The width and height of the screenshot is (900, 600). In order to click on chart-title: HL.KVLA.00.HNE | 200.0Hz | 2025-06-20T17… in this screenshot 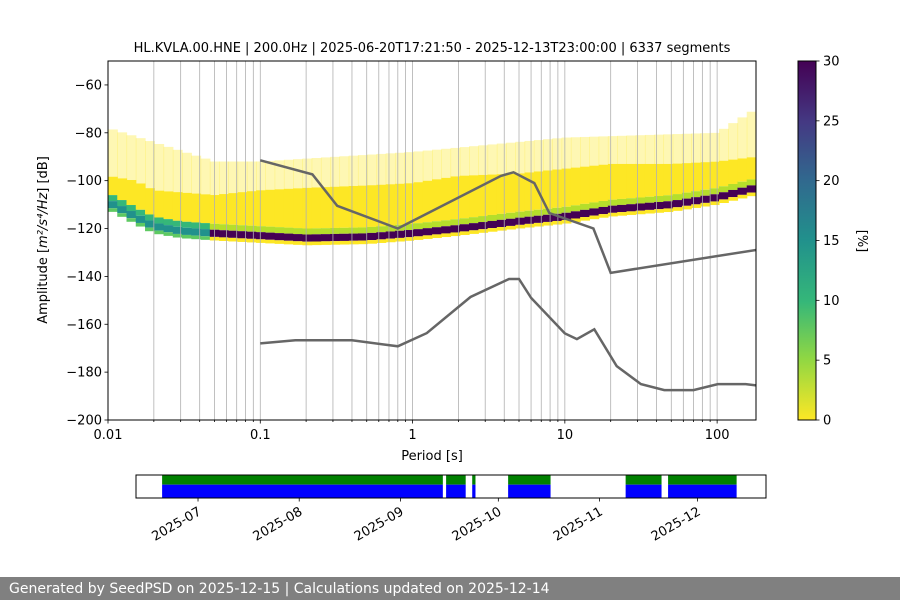, I will do `click(432, 48)`.